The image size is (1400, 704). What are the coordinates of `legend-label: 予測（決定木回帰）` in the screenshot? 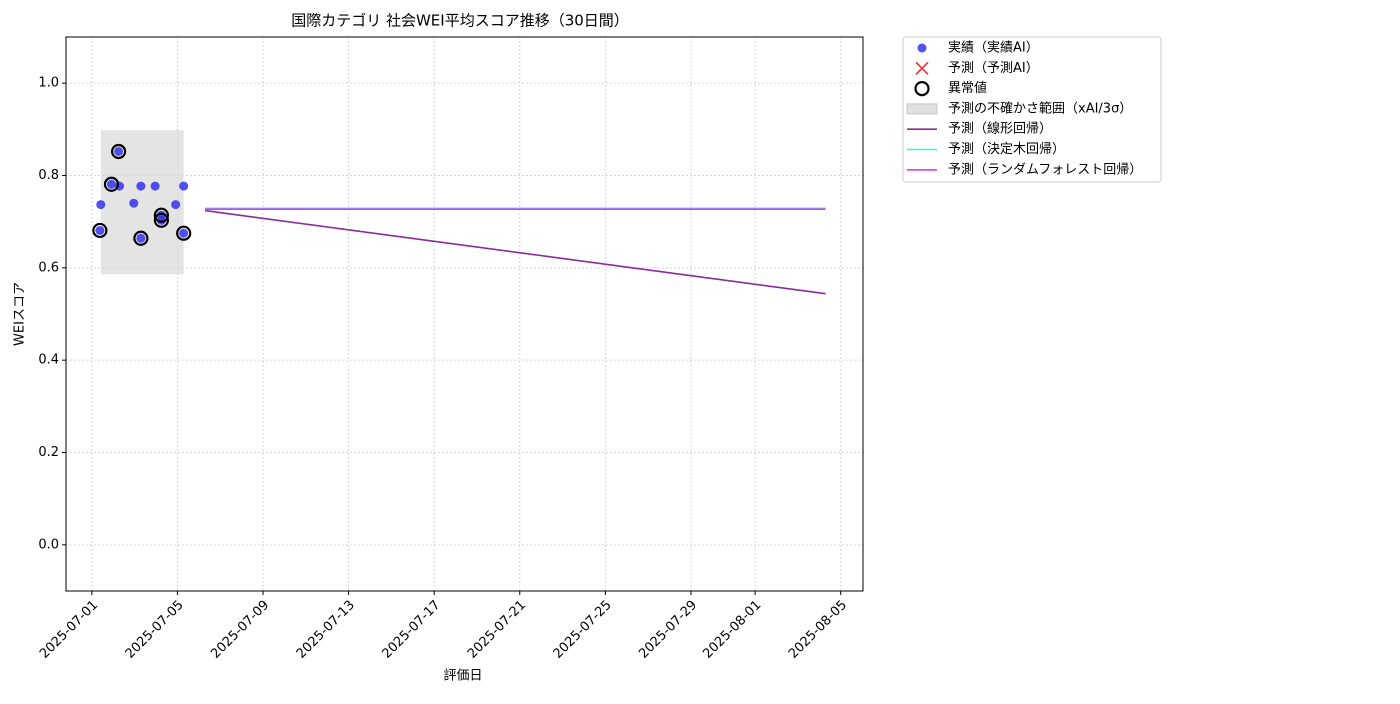 It's located at (1006, 149).